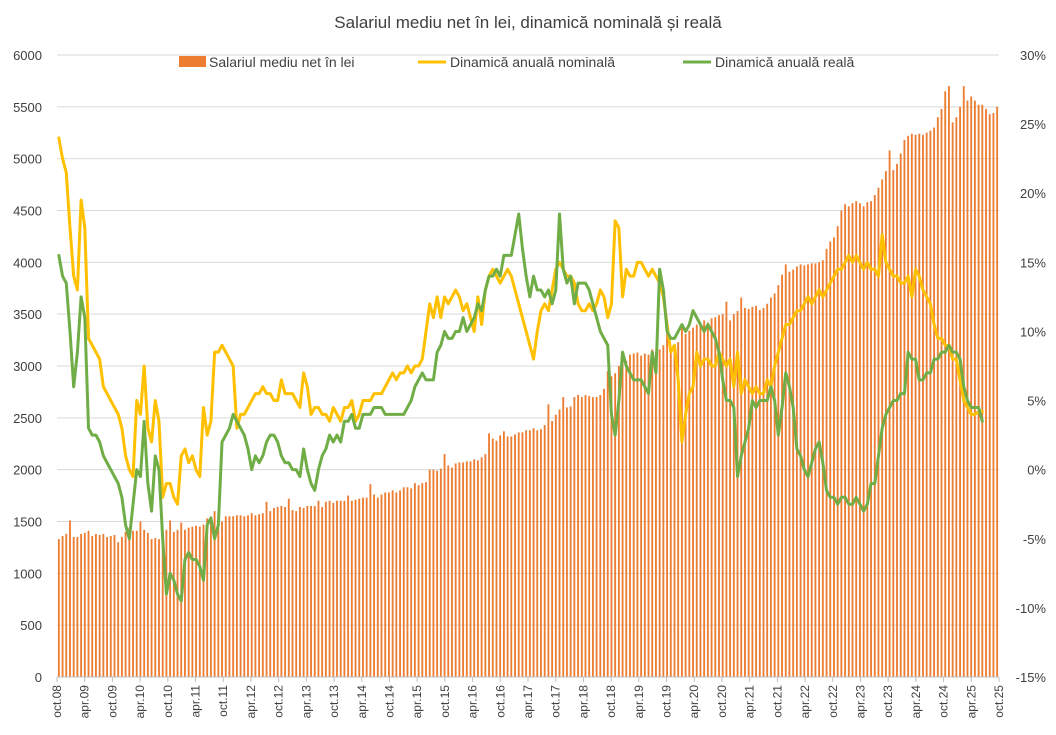  What do you see at coordinates (1033, 193) in the screenshot?
I see `y-right-tick-label: 20%` at bounding box center [1033, 193].